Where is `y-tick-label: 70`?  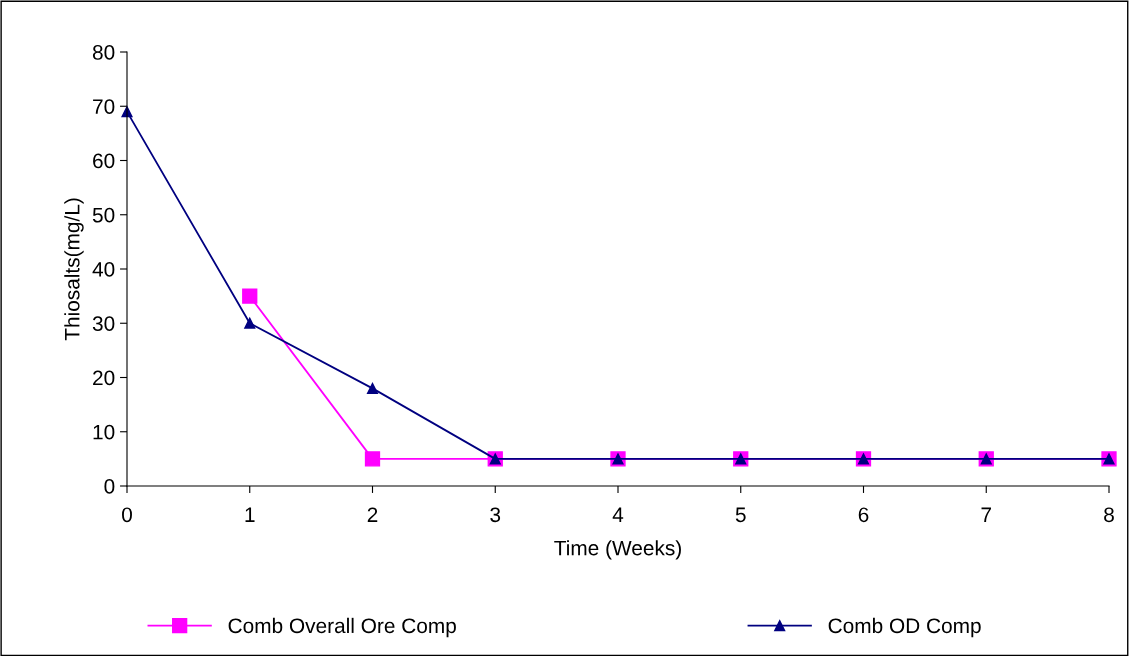
y-tick-label: 70 is located at coordinates (104, 106).